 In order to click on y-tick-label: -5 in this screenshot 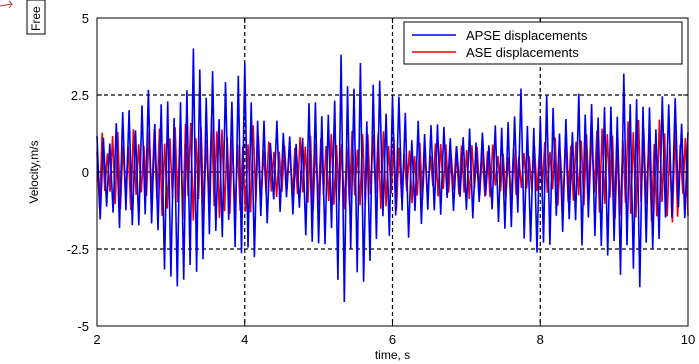, I will do `click(83, 326)`.